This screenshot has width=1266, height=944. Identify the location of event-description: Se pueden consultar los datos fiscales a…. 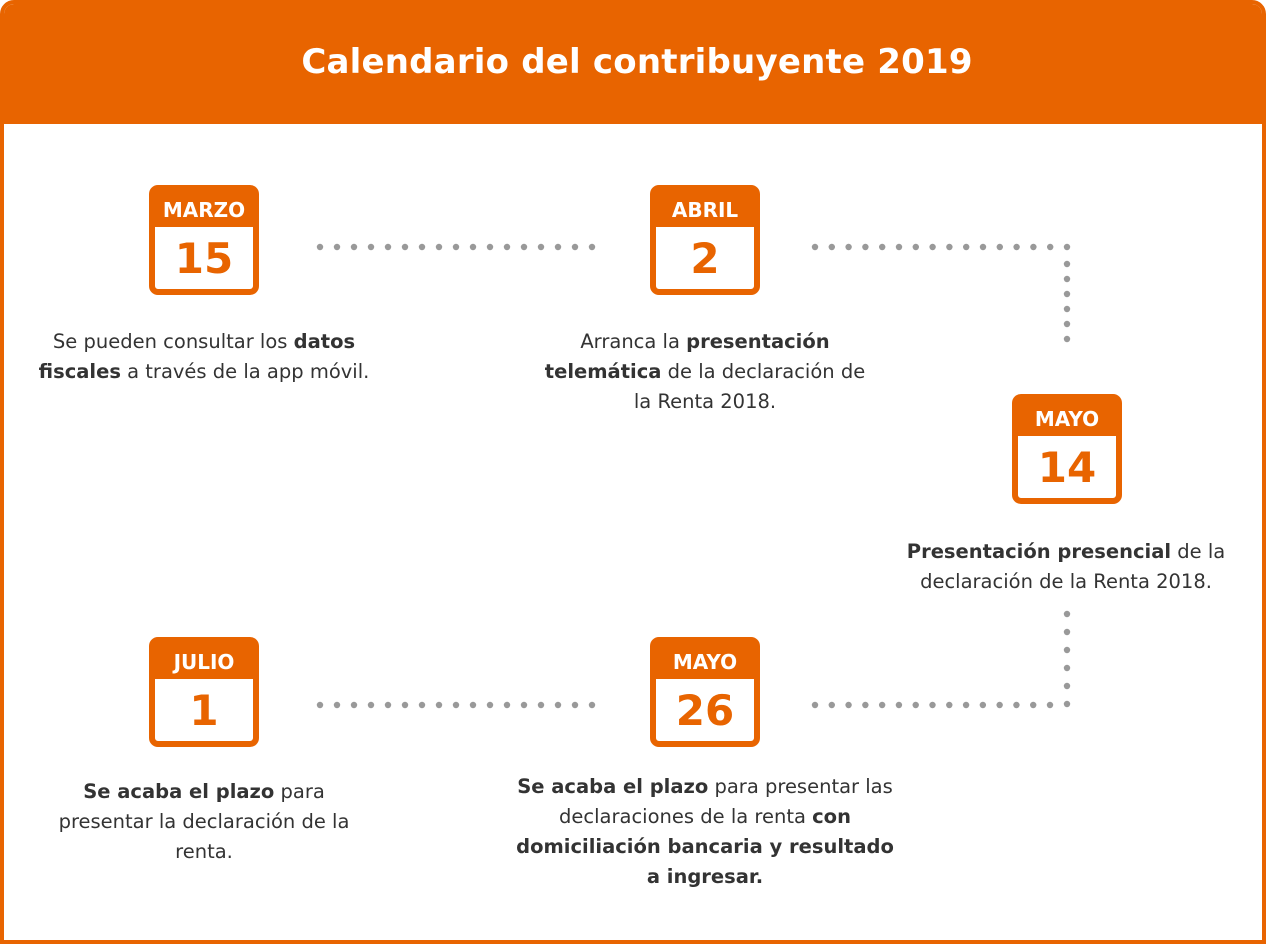
(204, 357).